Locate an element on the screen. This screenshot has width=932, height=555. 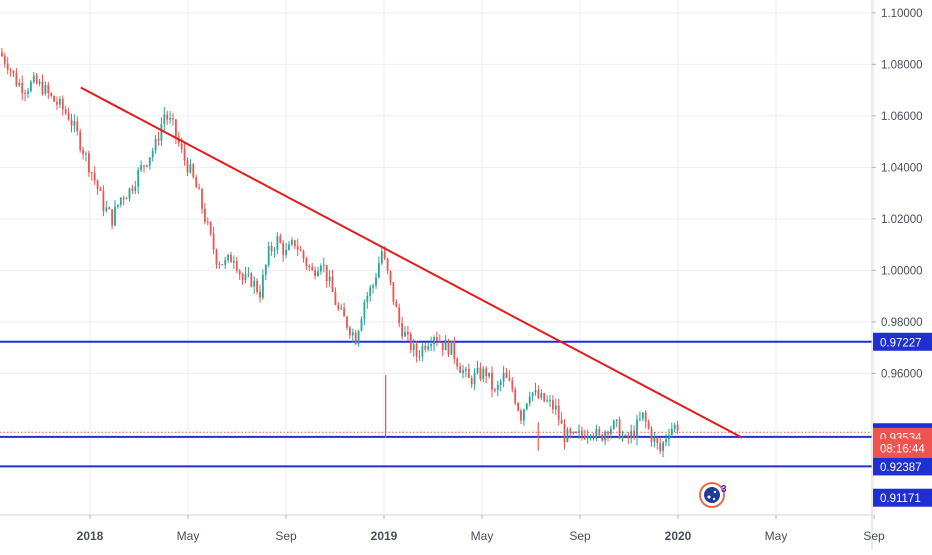
y-tick-label: 1.04000 is located at coordinates (902, 168).